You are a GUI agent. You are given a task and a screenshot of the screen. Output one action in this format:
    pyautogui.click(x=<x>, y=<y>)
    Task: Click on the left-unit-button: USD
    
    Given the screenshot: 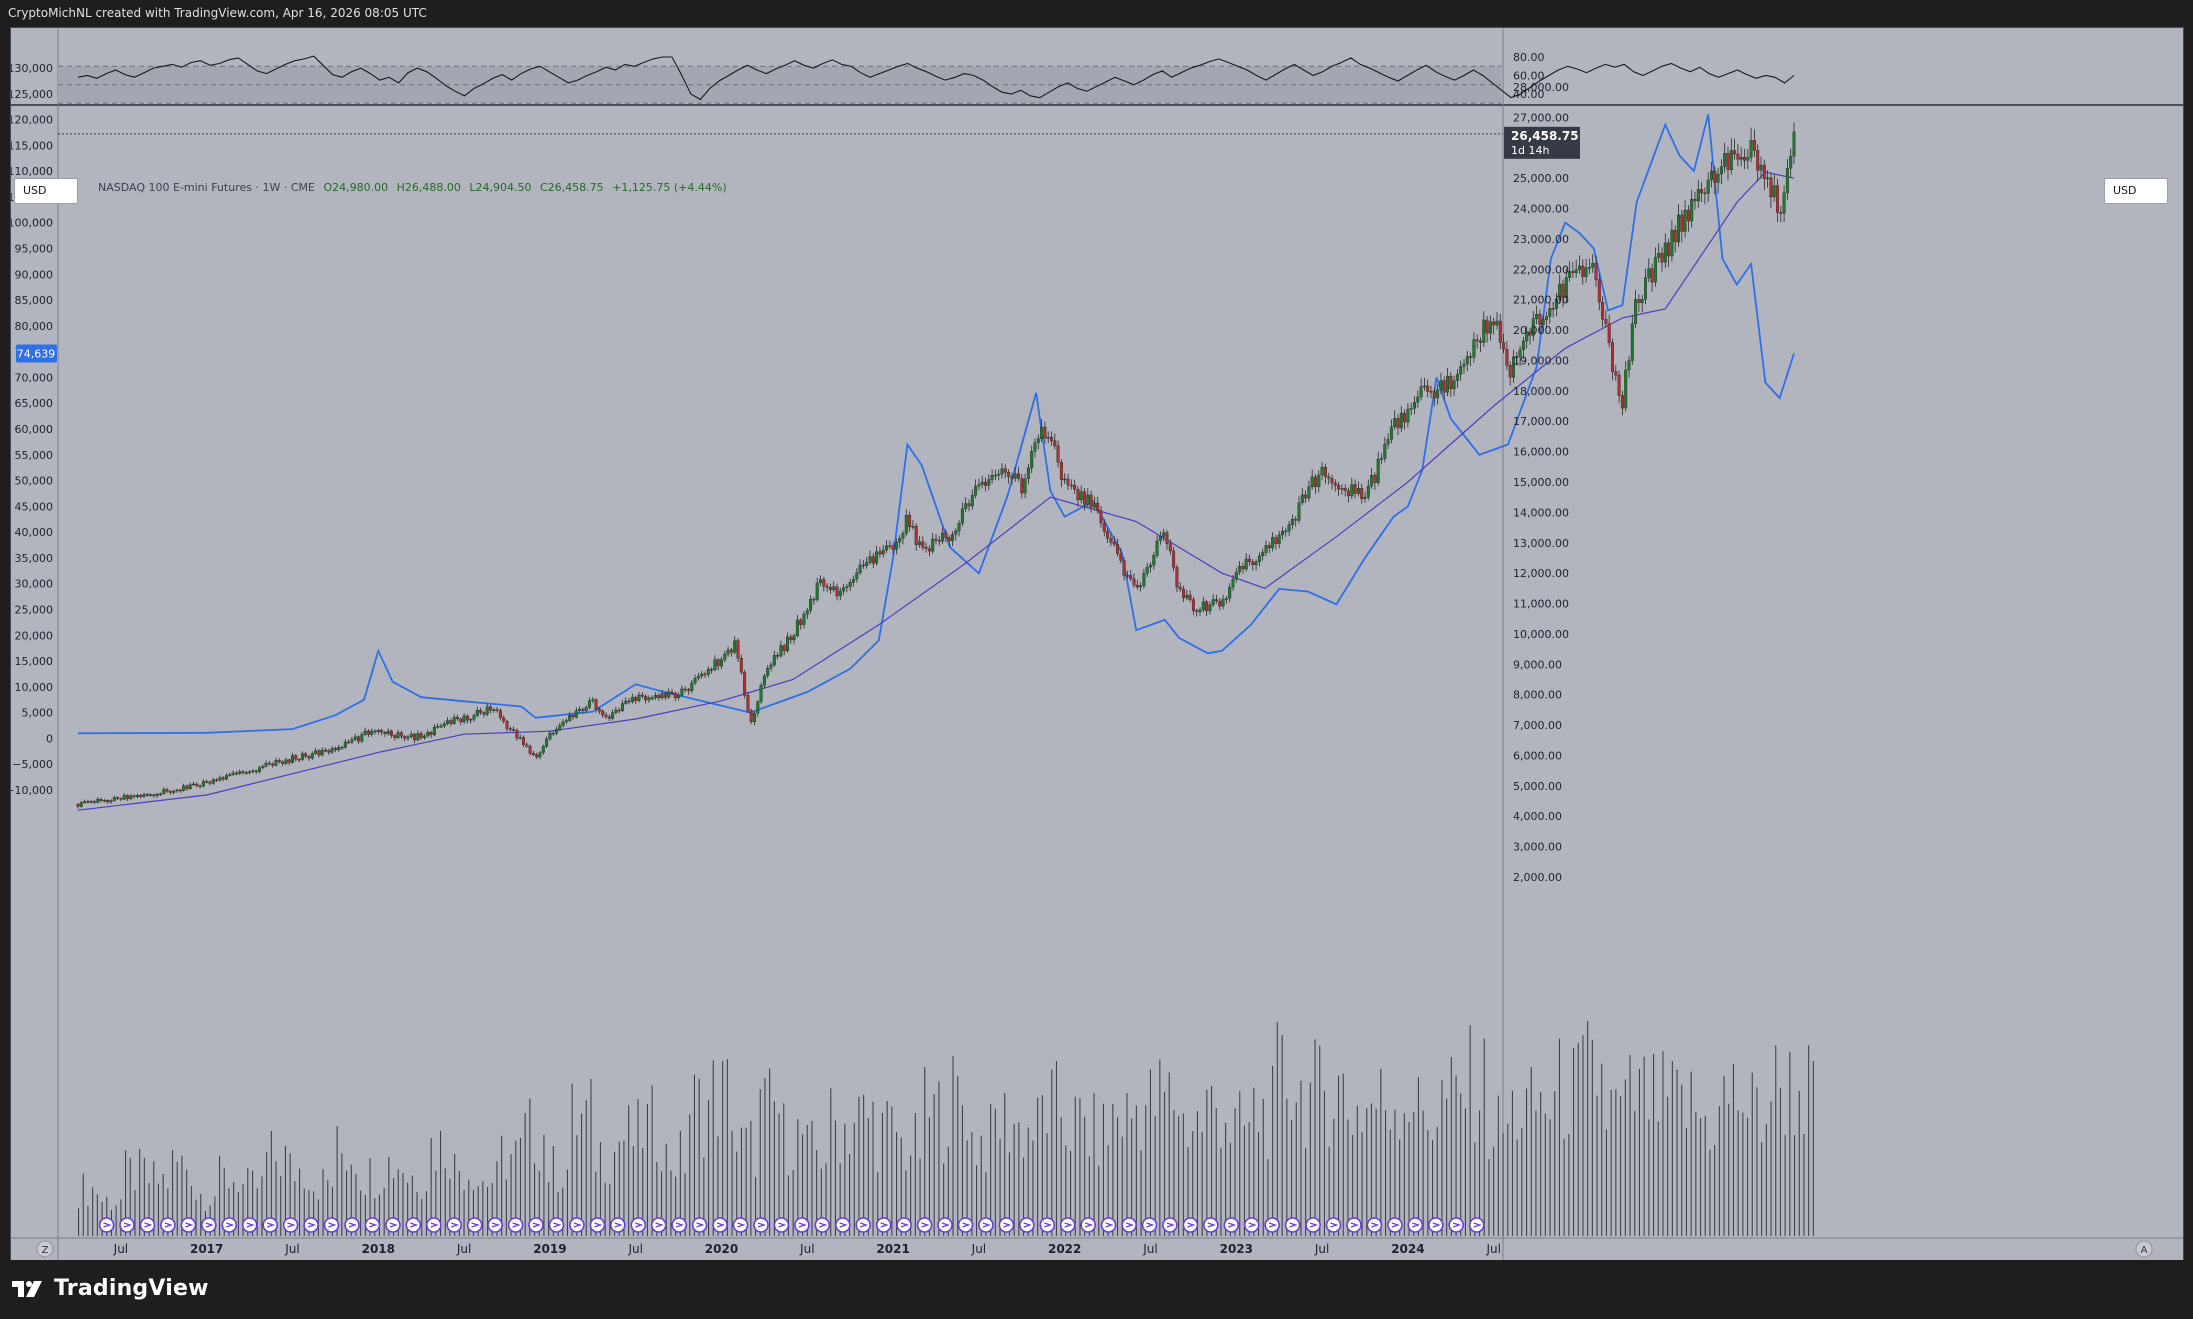 What is the action you would take?
    pyautogui.click(x=46, y=191)
    